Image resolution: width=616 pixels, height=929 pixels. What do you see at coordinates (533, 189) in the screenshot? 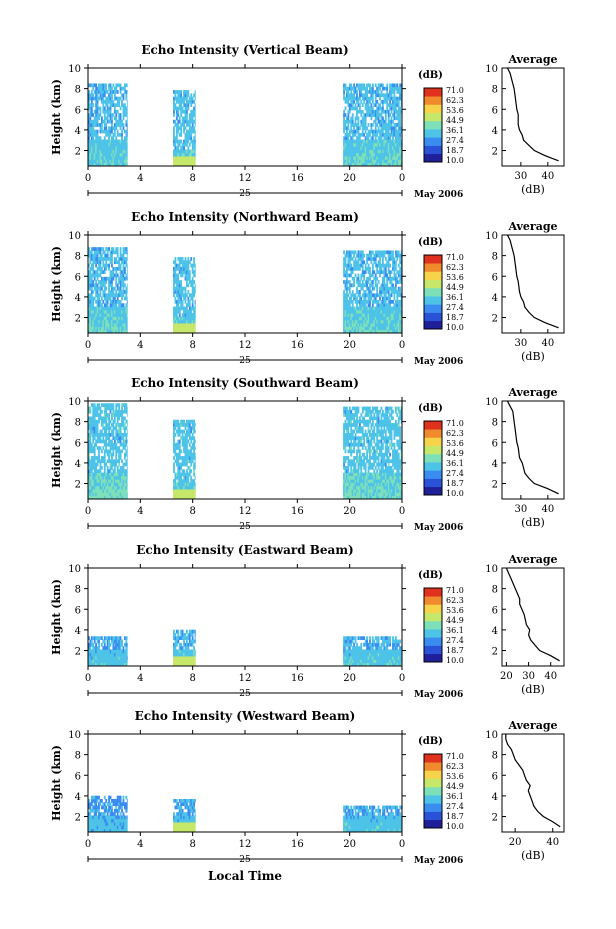
I see `average-x-label: (dB)` at bounding box center [533, 189].